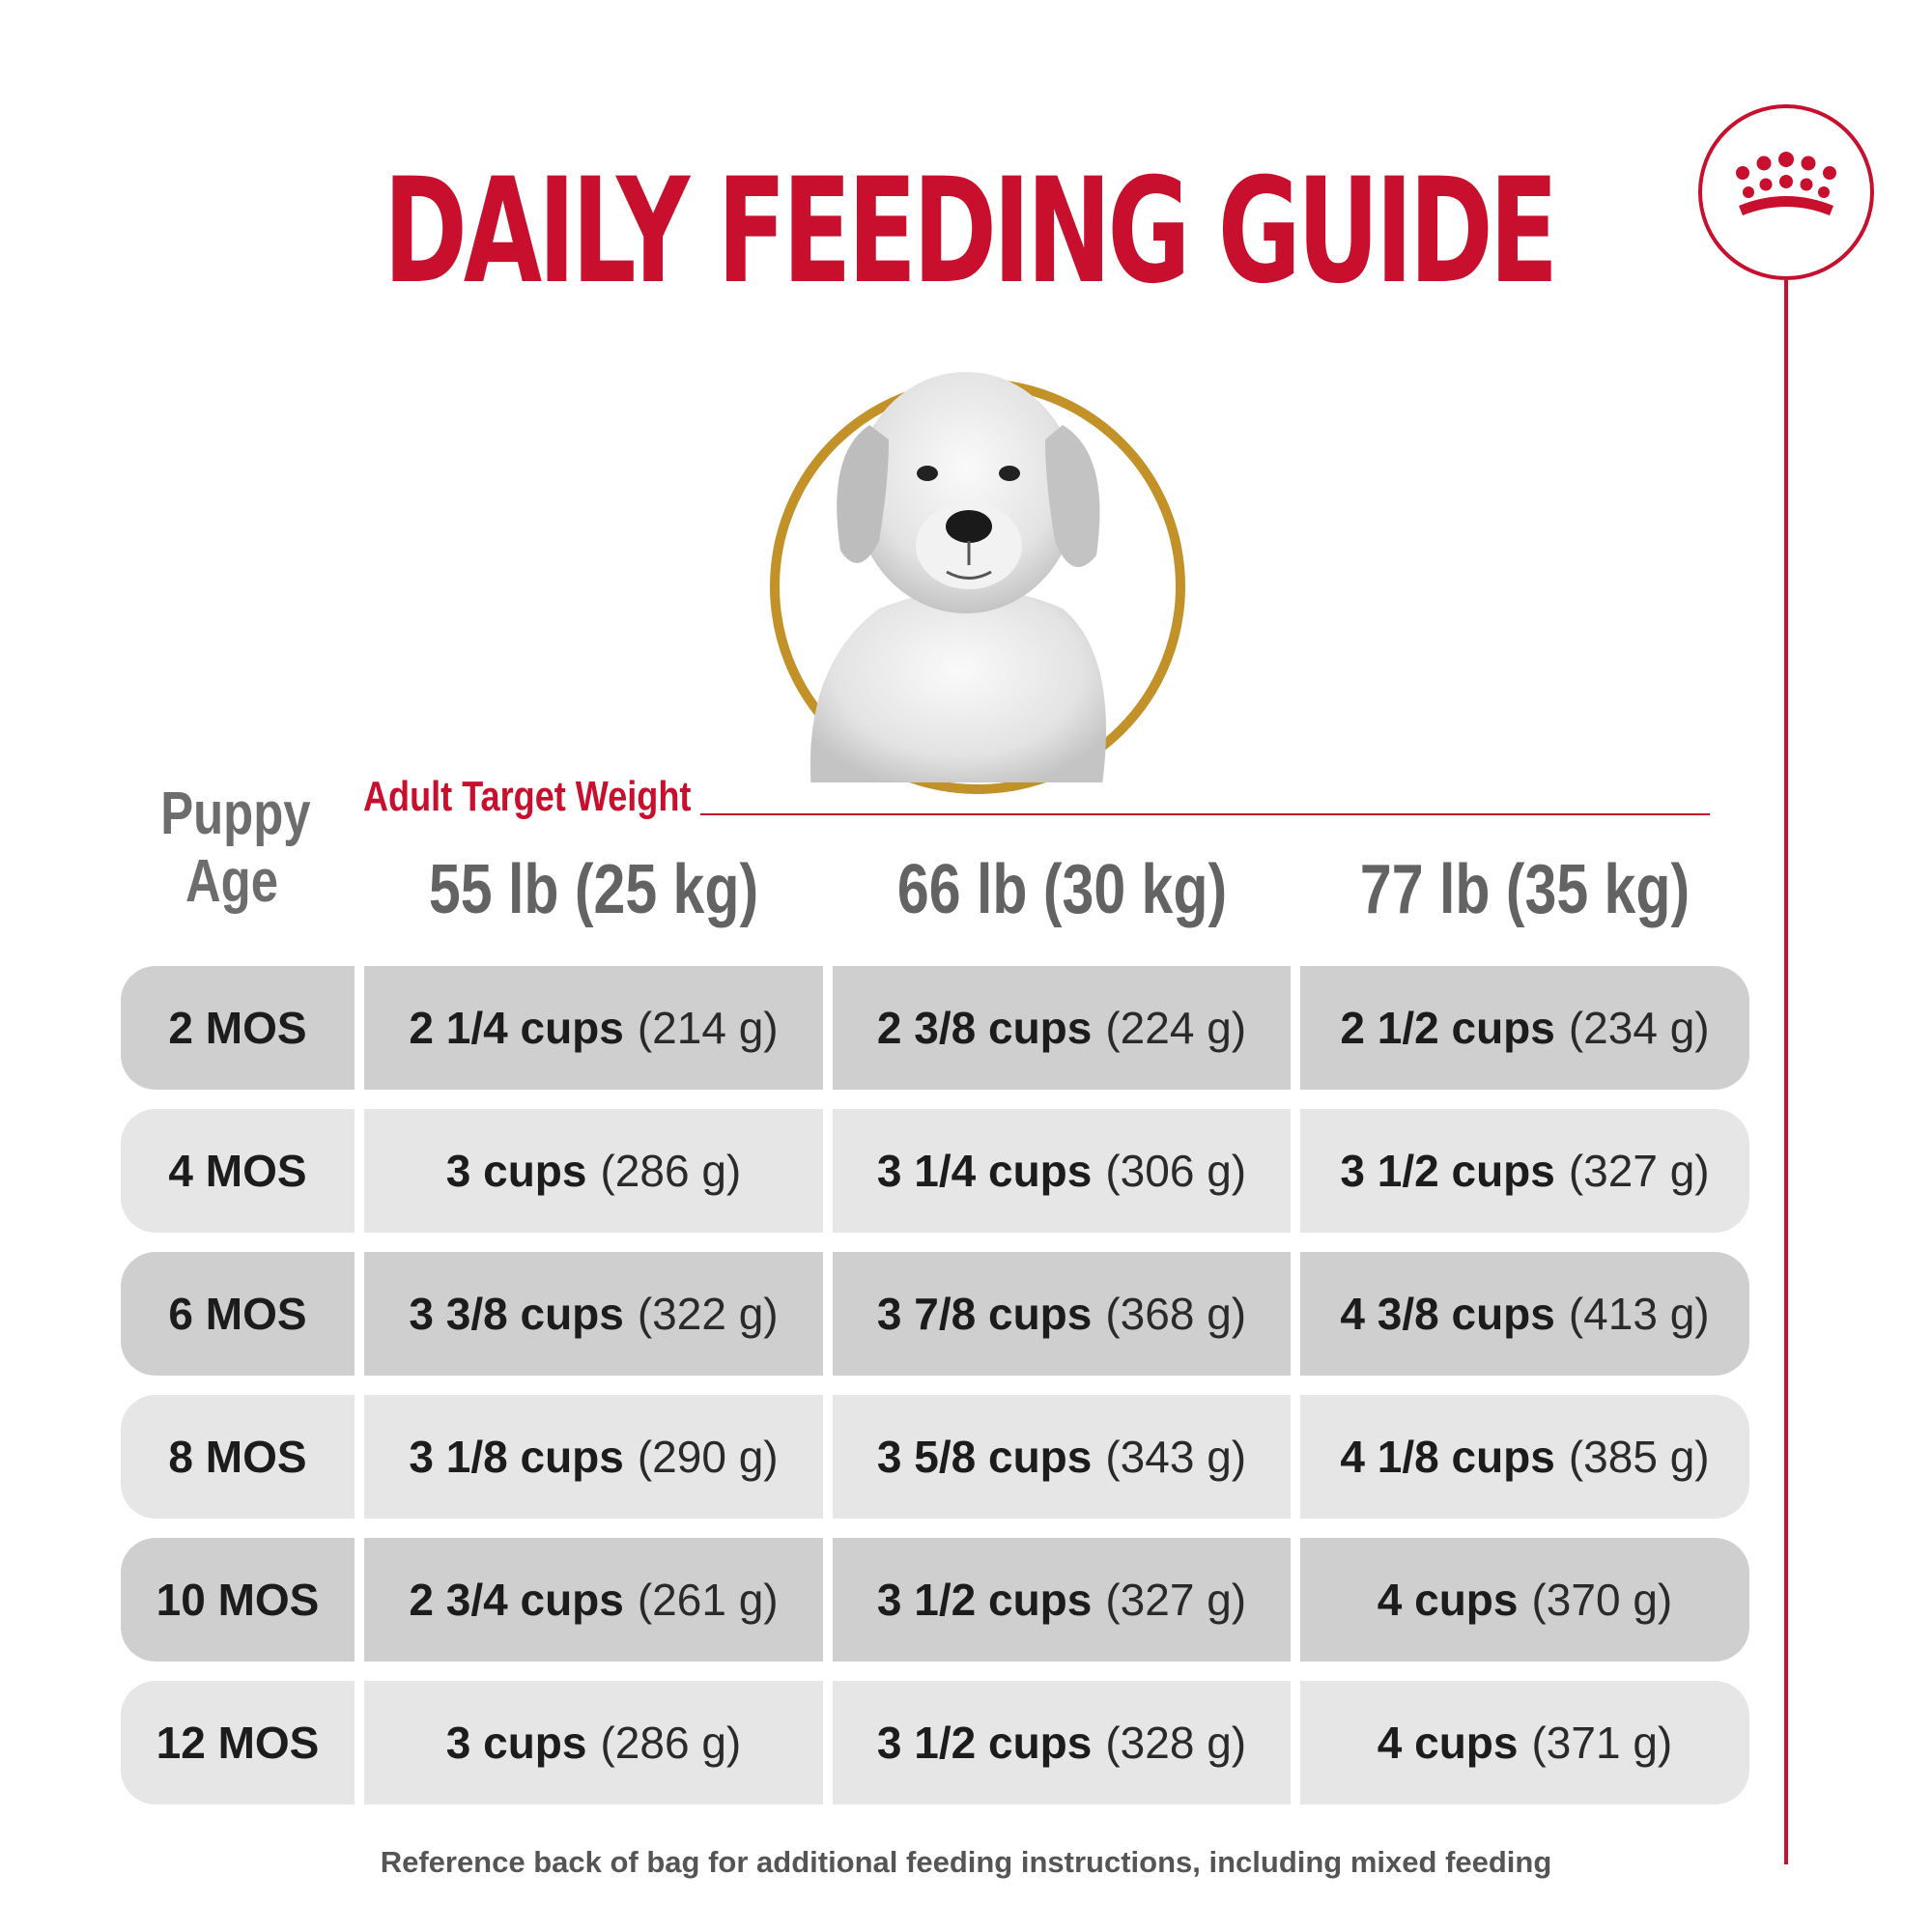  I want to click on grams-amount: (371 g), so click(1602, 1743).